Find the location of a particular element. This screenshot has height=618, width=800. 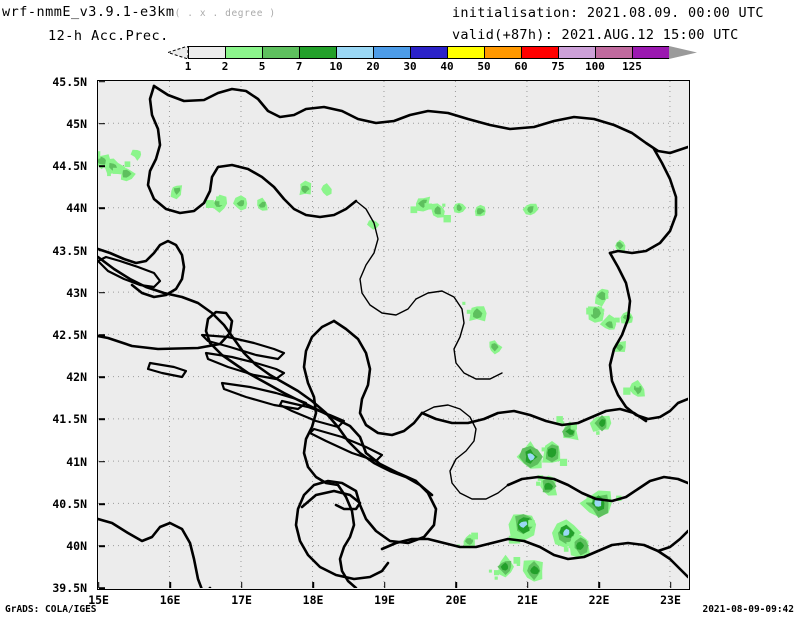

border-serbia-east is located at coordinates (597, 489).